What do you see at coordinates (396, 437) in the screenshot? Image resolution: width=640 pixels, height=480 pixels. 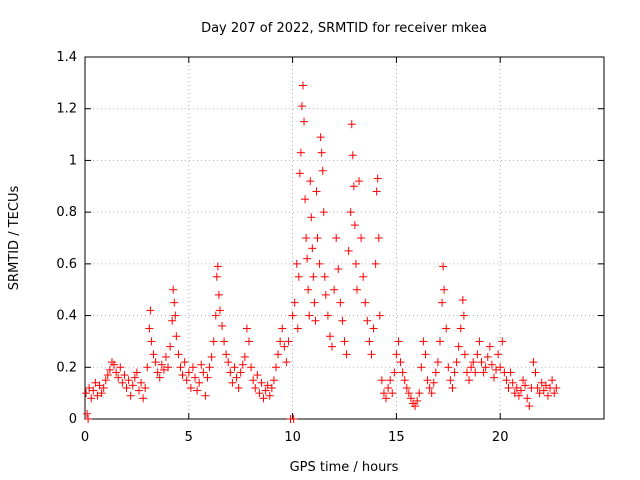 I see `x-tick-label: 15` at bounding box center [396, 437].